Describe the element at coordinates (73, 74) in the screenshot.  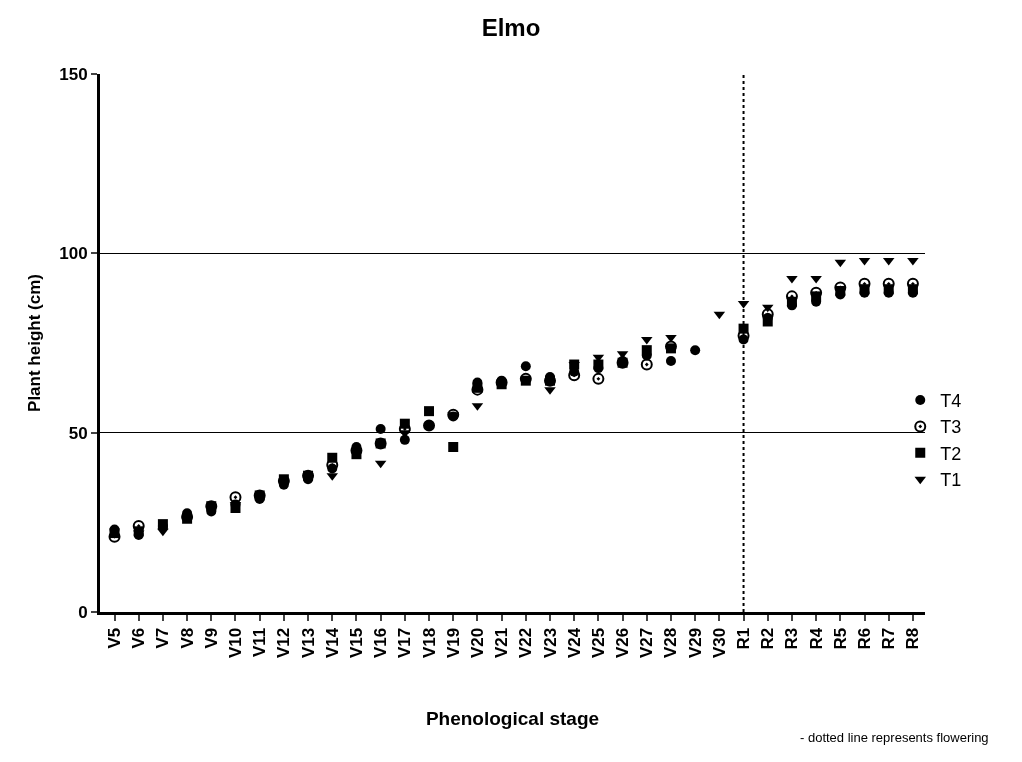
I see `y-tick-label: 150` at that location.